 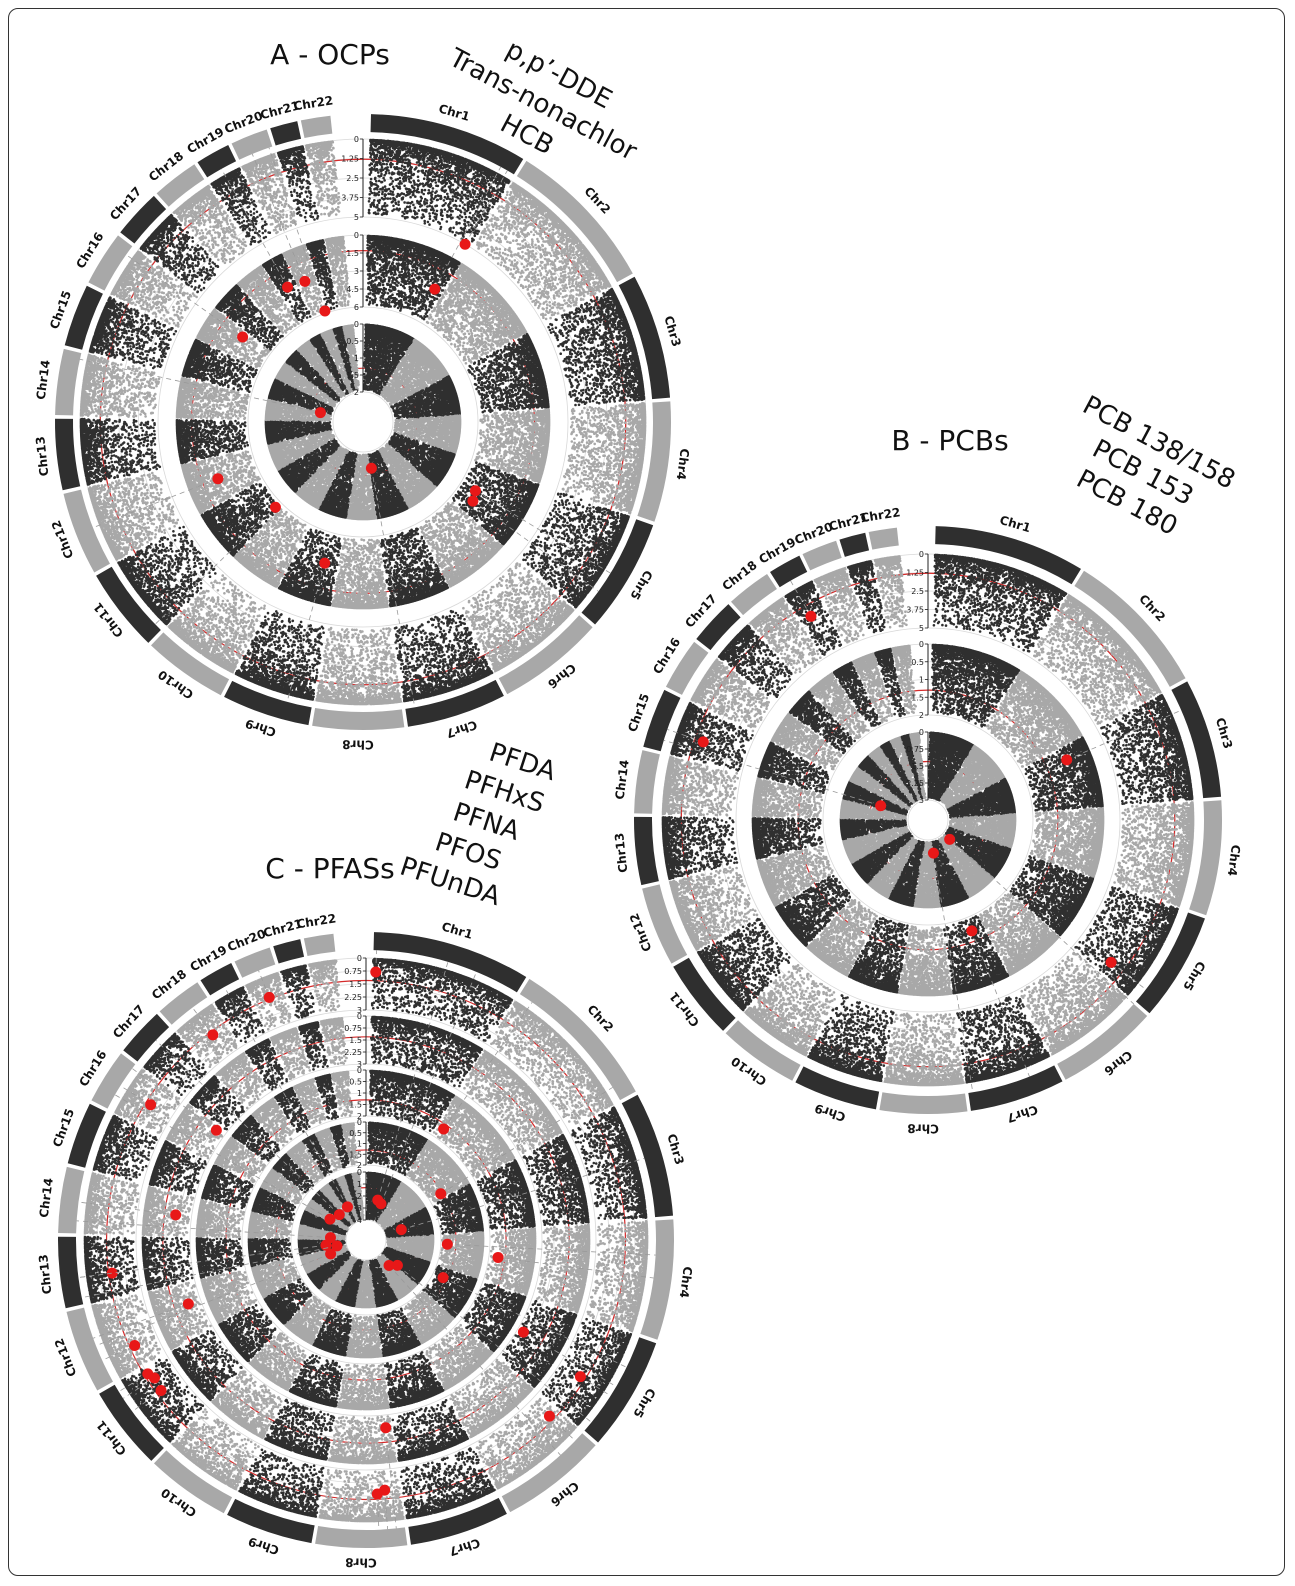 What do you see at coordinates (921, 715) in the screenshot?
I see `tick-label: 2` at bounding box center [921, 715].